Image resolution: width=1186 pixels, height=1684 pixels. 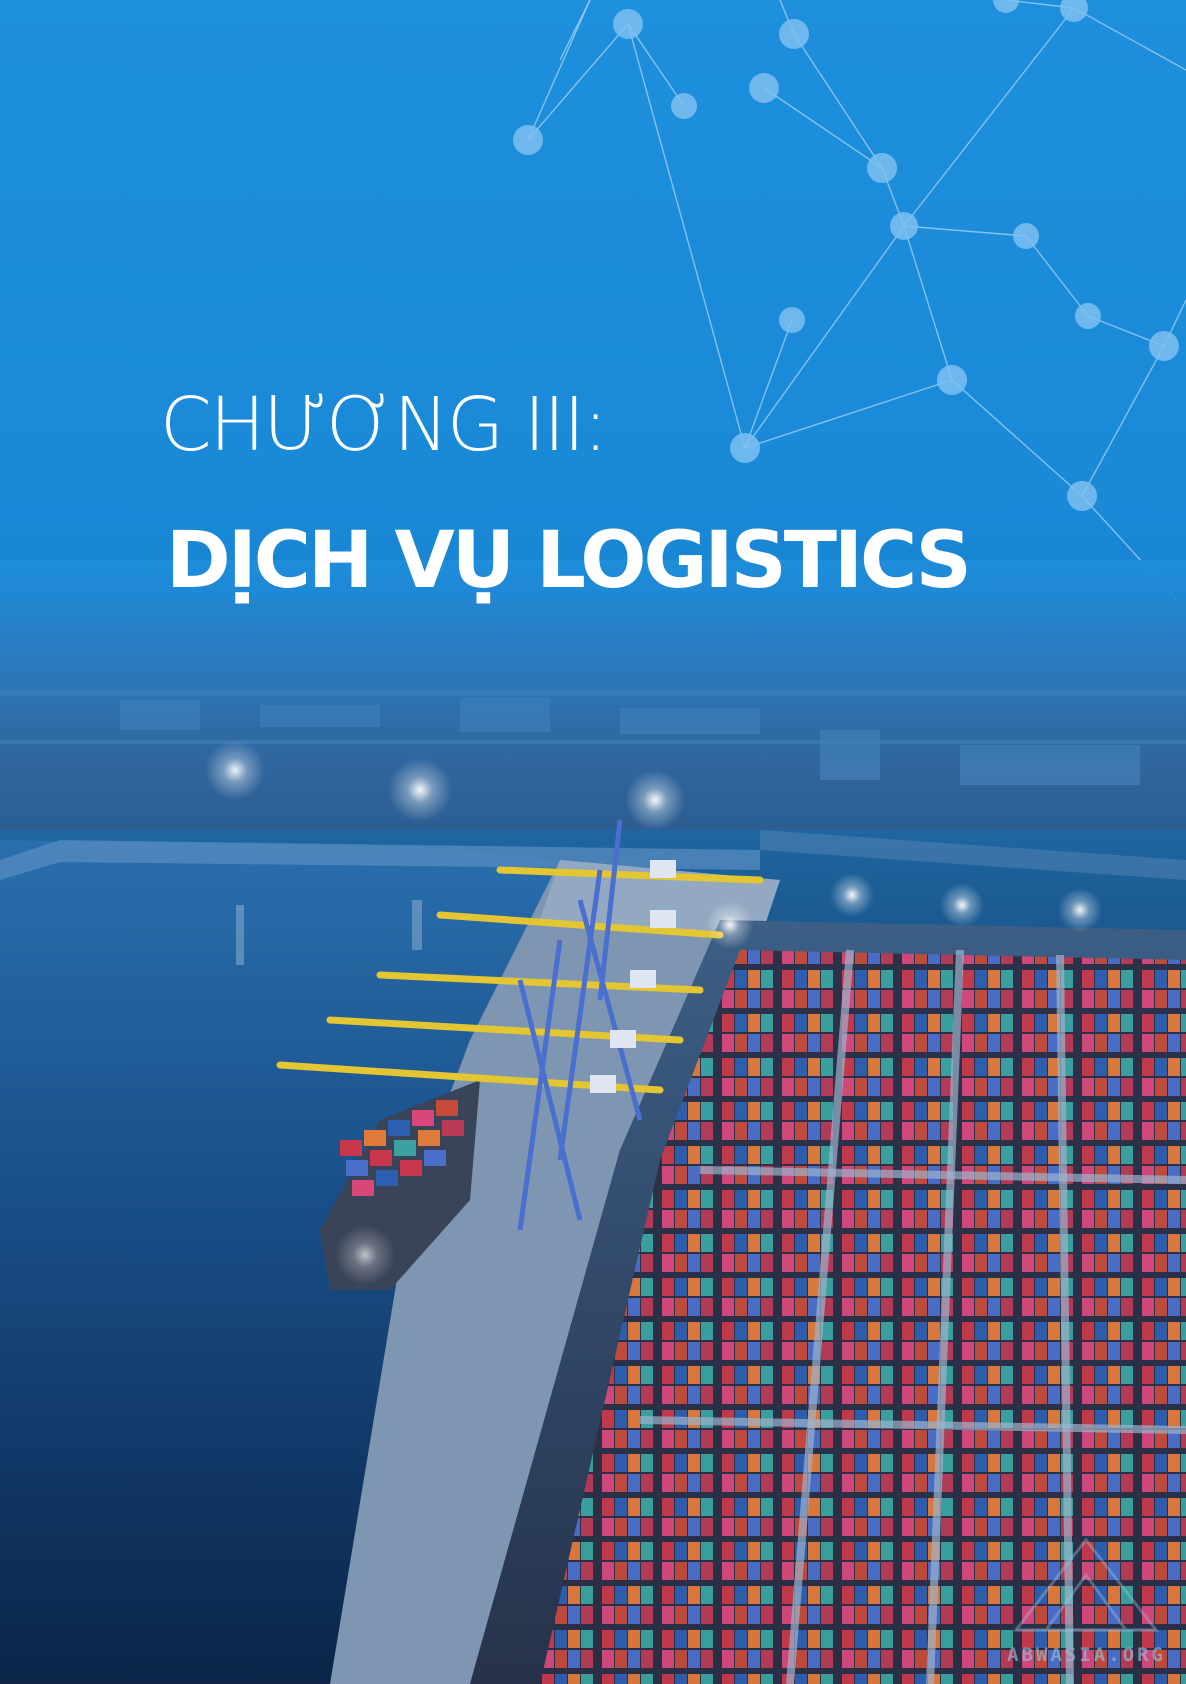 I want to click on watermark-logo, so click(x=1086, y=1584).